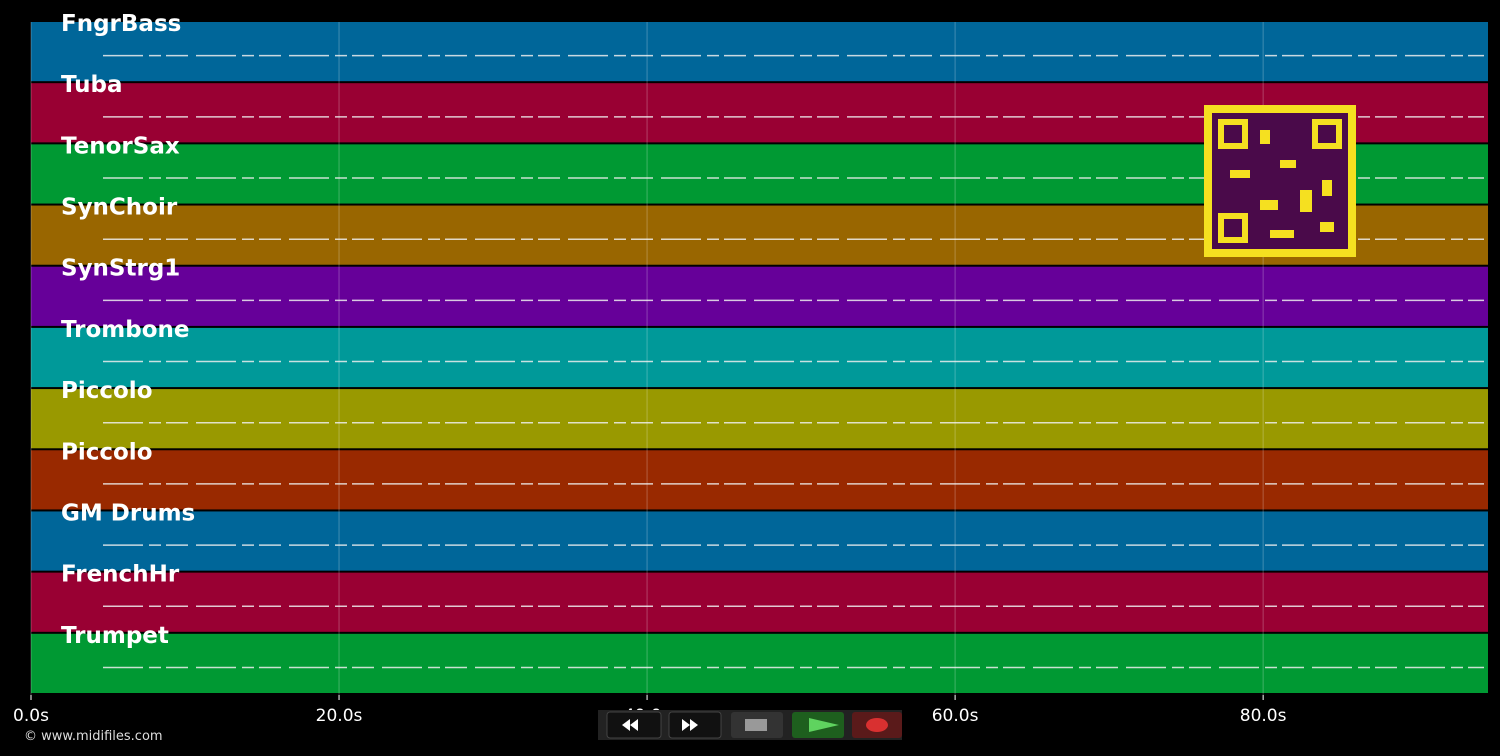  Describe the element at coordinates (757, 725) in the screenshot. I see `stop-button` at that location.